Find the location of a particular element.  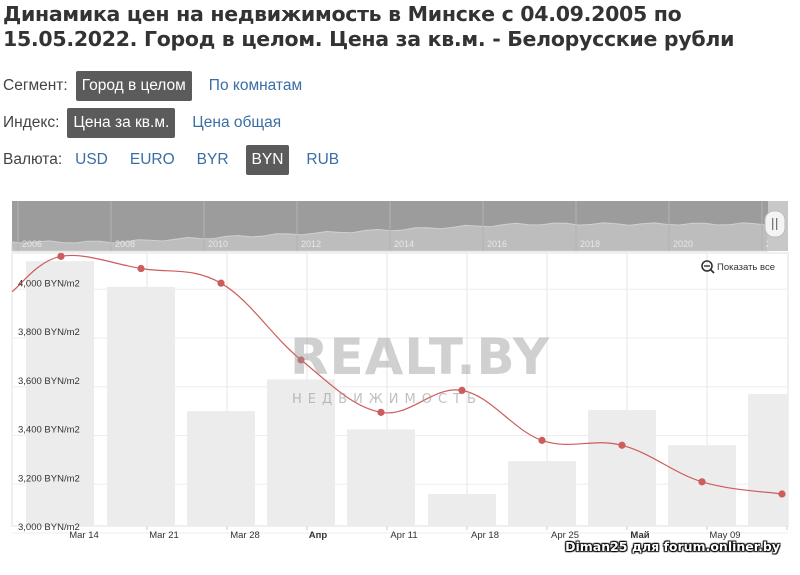

segment-row: Сегмент: Город в целом По комнатам is located at coordinates (161, 86).